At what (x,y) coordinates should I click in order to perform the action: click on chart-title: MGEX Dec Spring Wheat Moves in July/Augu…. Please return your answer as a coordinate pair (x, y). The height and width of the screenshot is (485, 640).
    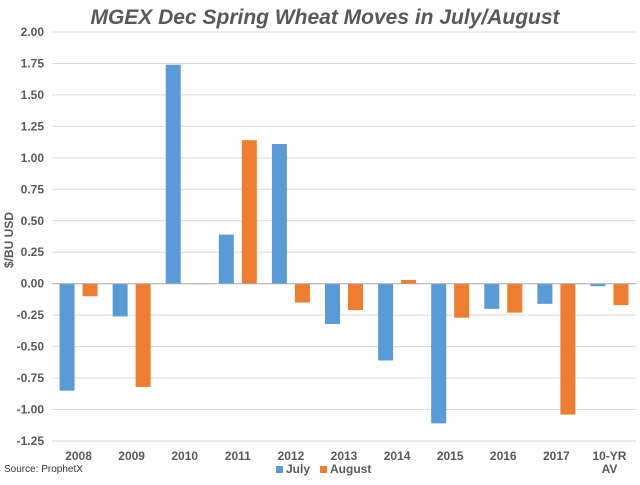
    Looking at the image, I should click on (325, 17).